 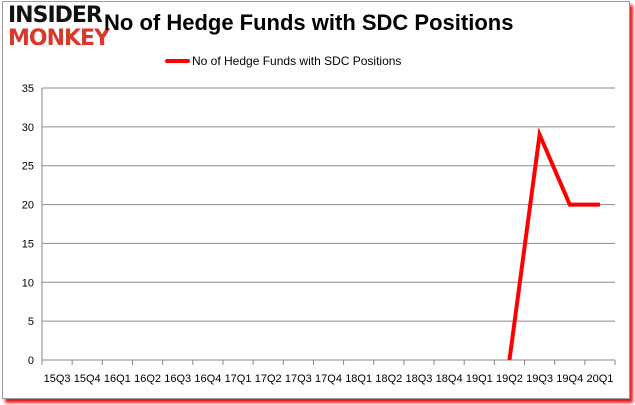 I want to click on chart-title: No of Hedge Funds with SDC Positions, so click(x=309, y=22).